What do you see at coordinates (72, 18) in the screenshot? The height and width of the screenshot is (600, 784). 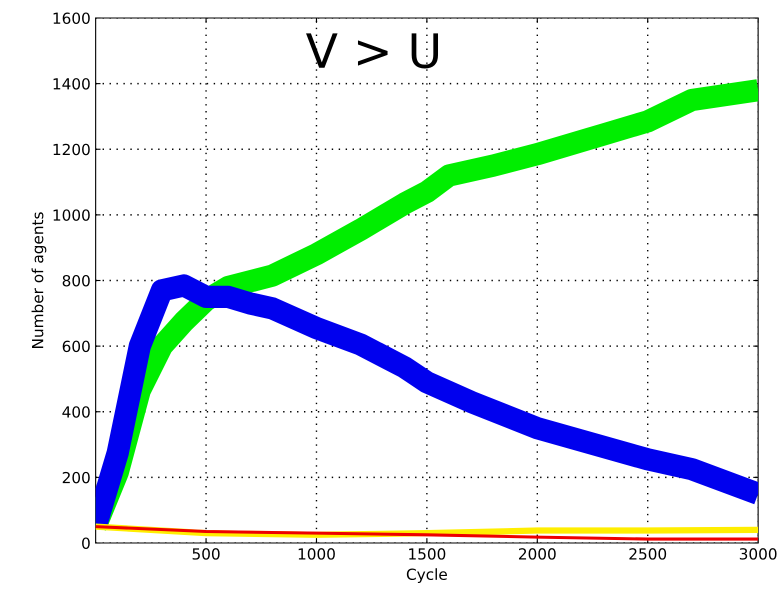 I see `y-tick-label: 1600` at bounding box center [72, 18].